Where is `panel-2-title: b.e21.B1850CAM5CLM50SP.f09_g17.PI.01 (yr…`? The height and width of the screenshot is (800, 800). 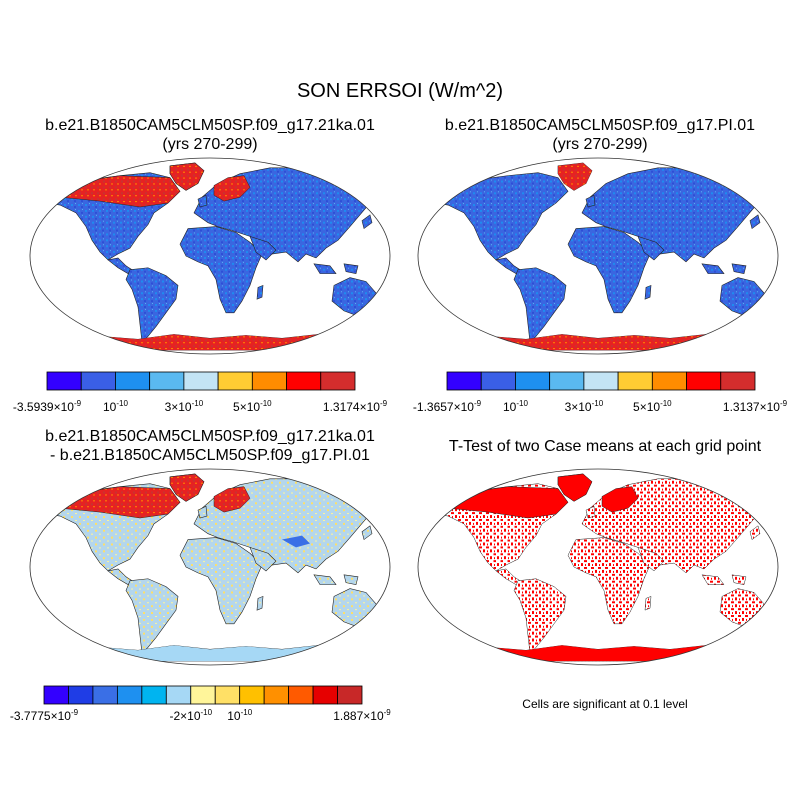 panel-2-title: b.e21.B1850CAM5CLM50SP.f09_g17.PI.01 (yr… is located at coordinates (597, 135).